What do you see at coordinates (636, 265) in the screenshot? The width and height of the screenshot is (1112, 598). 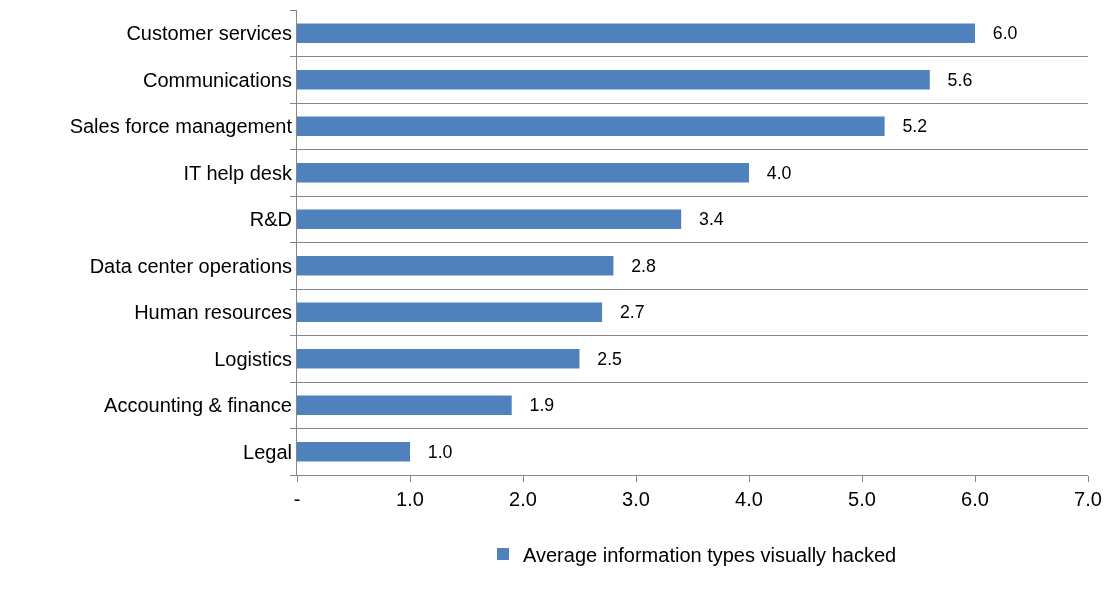 I see `data-label: 2.8` at bounding box center [636, 265].